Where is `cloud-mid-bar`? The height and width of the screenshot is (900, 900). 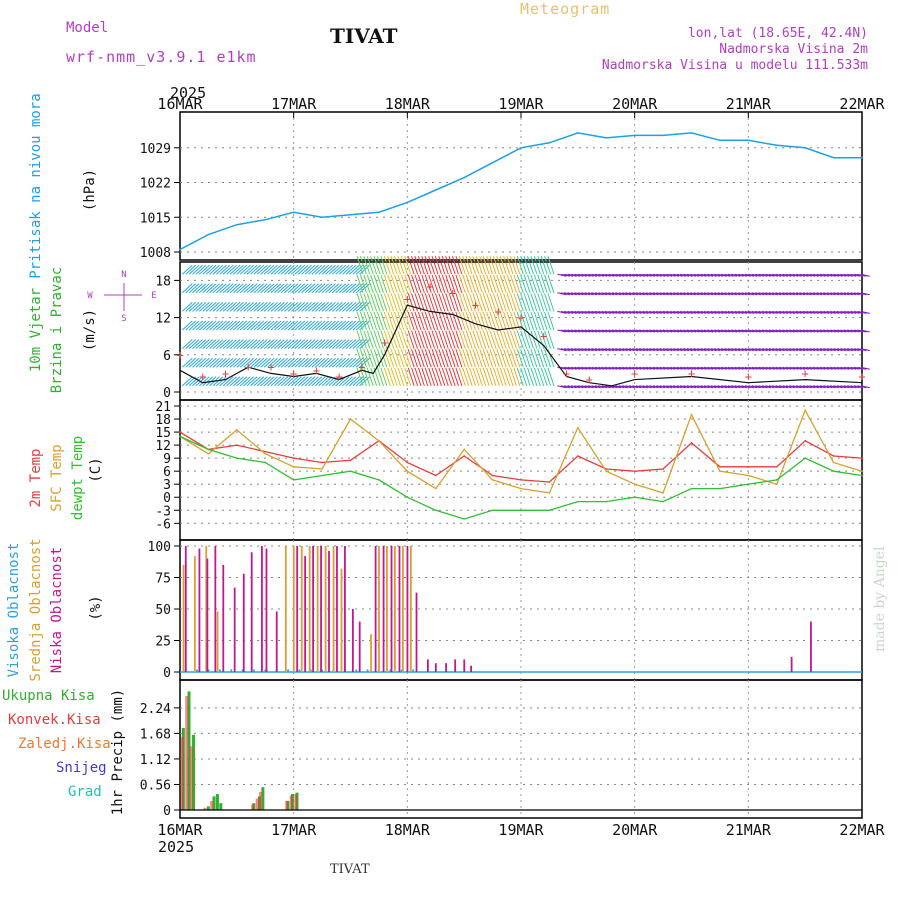
cloud-mid-bar is located at coordinates (333, 609).